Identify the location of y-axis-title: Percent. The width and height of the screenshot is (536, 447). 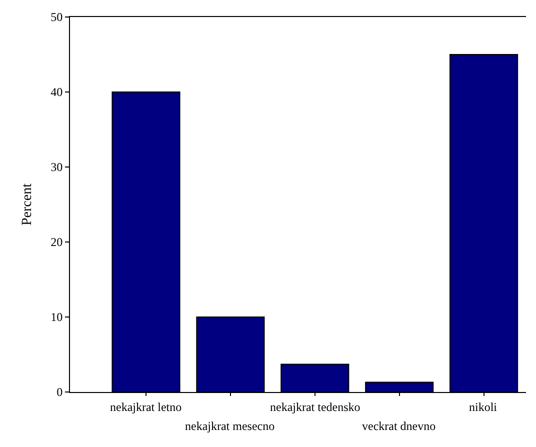
(28, 204).